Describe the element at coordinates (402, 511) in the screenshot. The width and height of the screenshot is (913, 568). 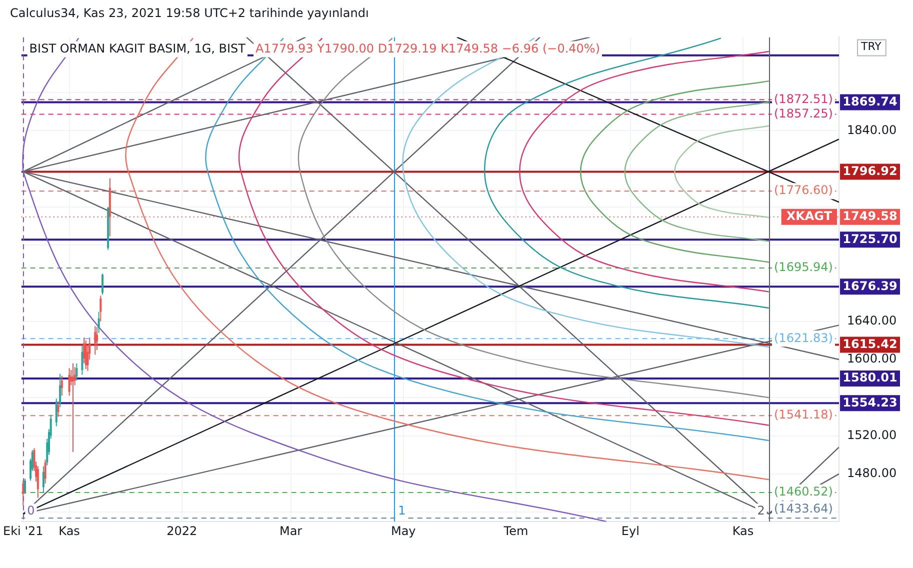
I see `ref-line-label: 1` at that location.